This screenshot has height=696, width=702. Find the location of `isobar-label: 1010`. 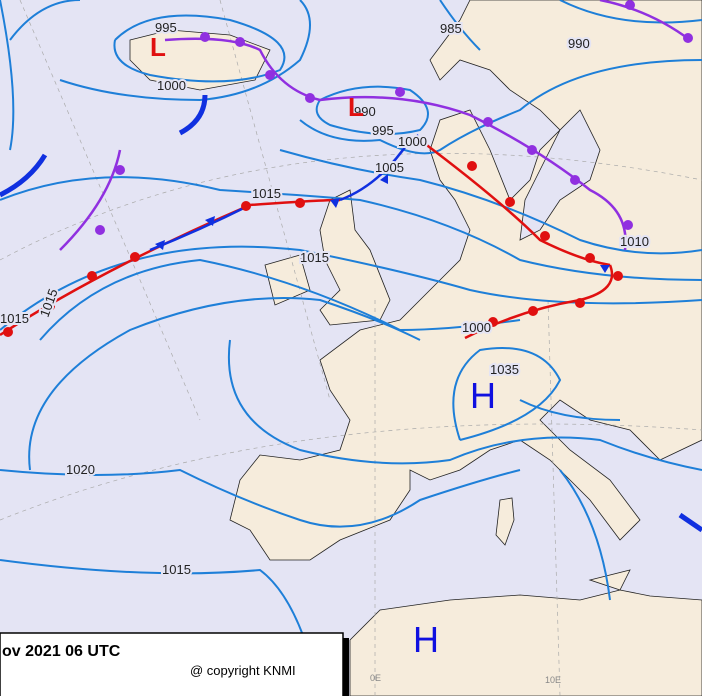

isobar-label: 1010 is located at coordinates (634, 241).